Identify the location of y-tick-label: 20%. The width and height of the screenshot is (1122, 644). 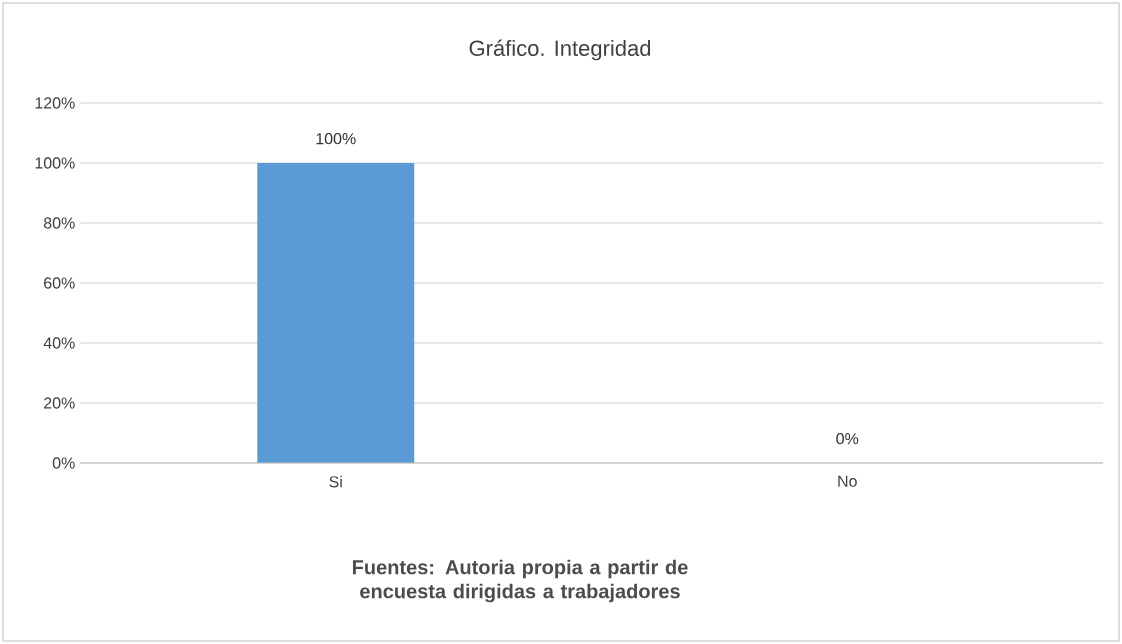
(59, 403).